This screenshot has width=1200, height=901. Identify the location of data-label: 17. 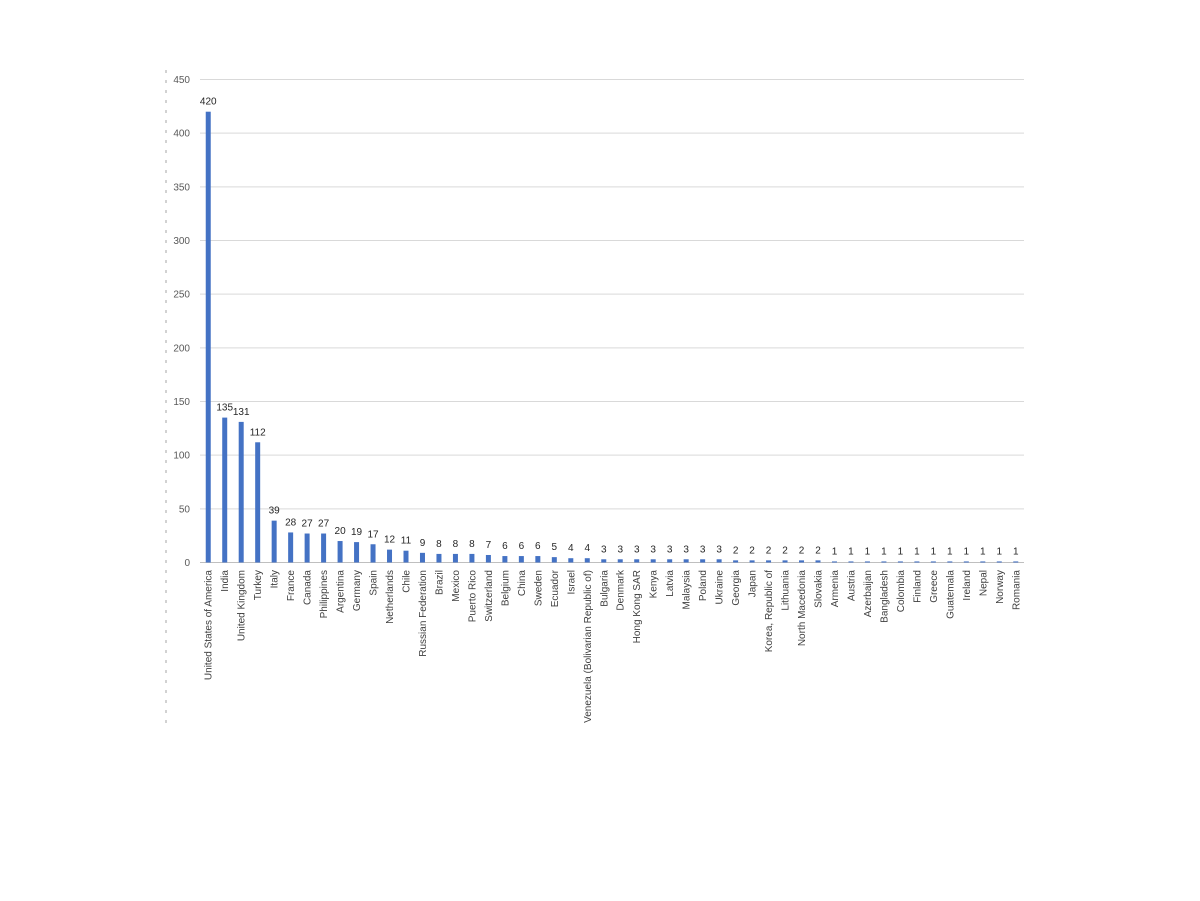
(373, 534).